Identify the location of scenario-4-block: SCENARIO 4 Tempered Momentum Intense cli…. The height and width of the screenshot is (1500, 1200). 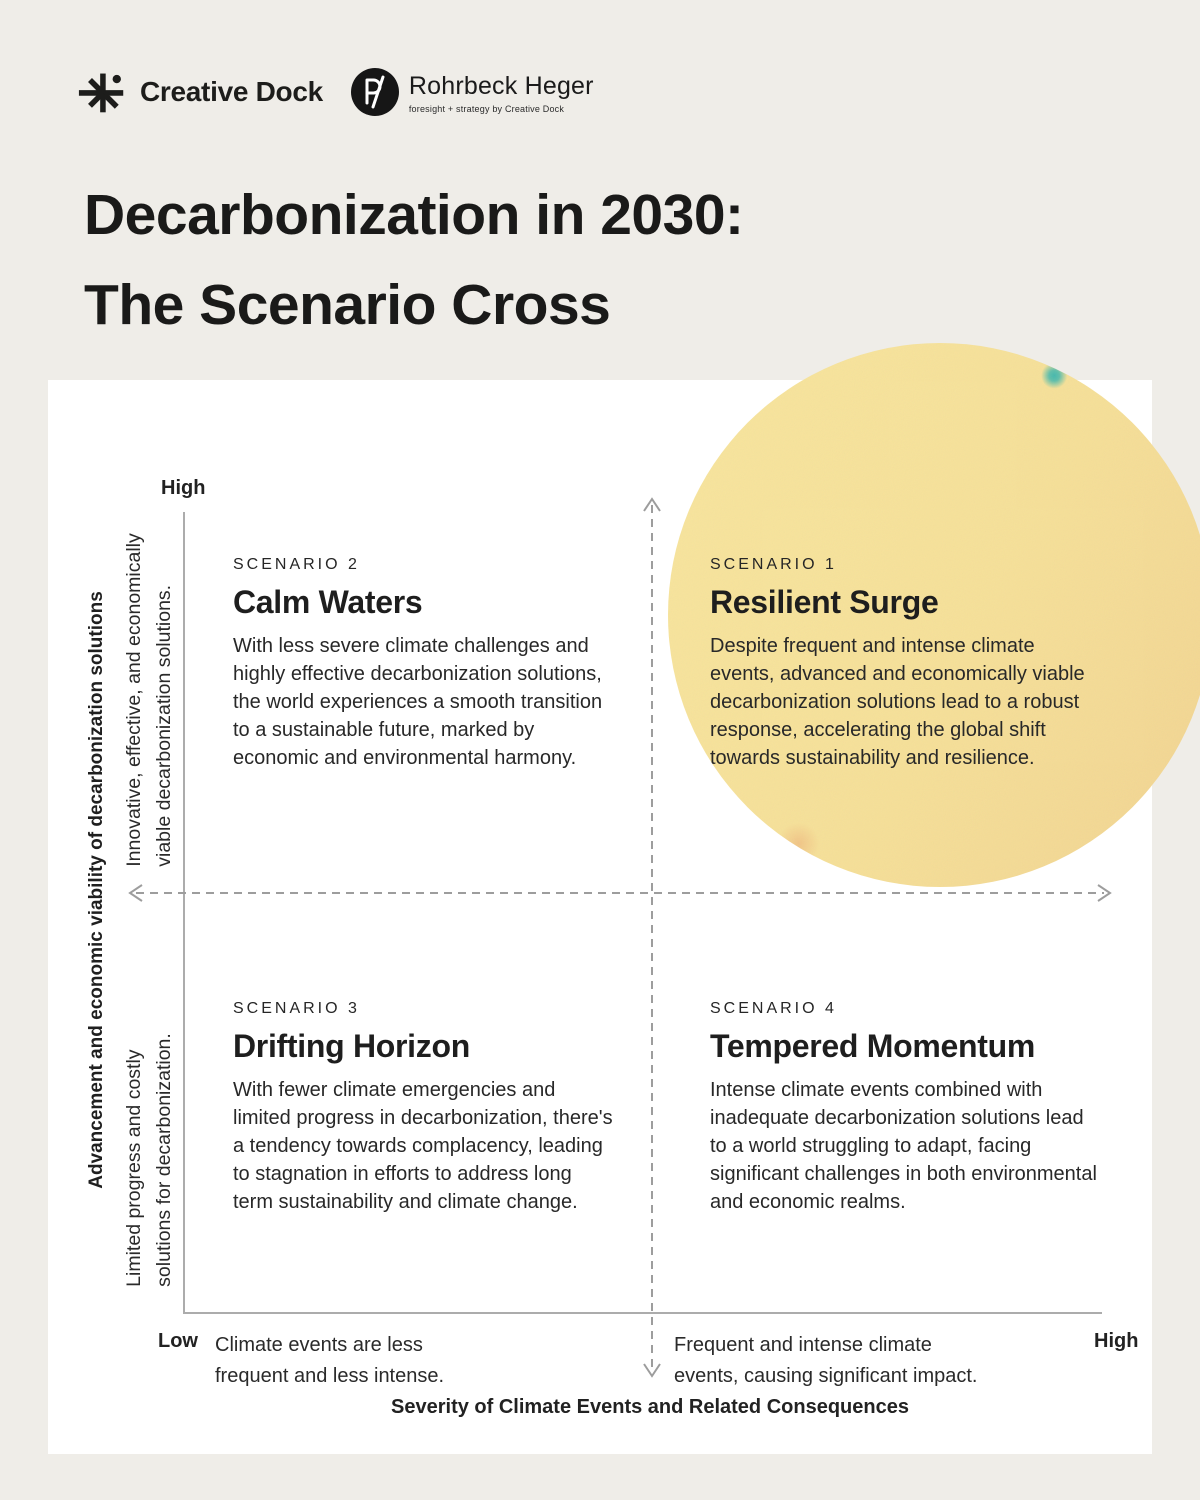
(920, 1108).